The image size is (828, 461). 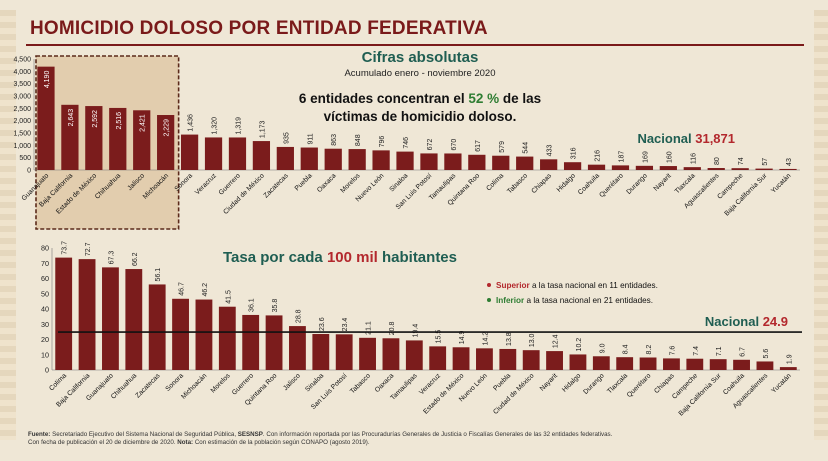 I want to click on chart2-value-label: 56.1, so click(x=158, y=275).